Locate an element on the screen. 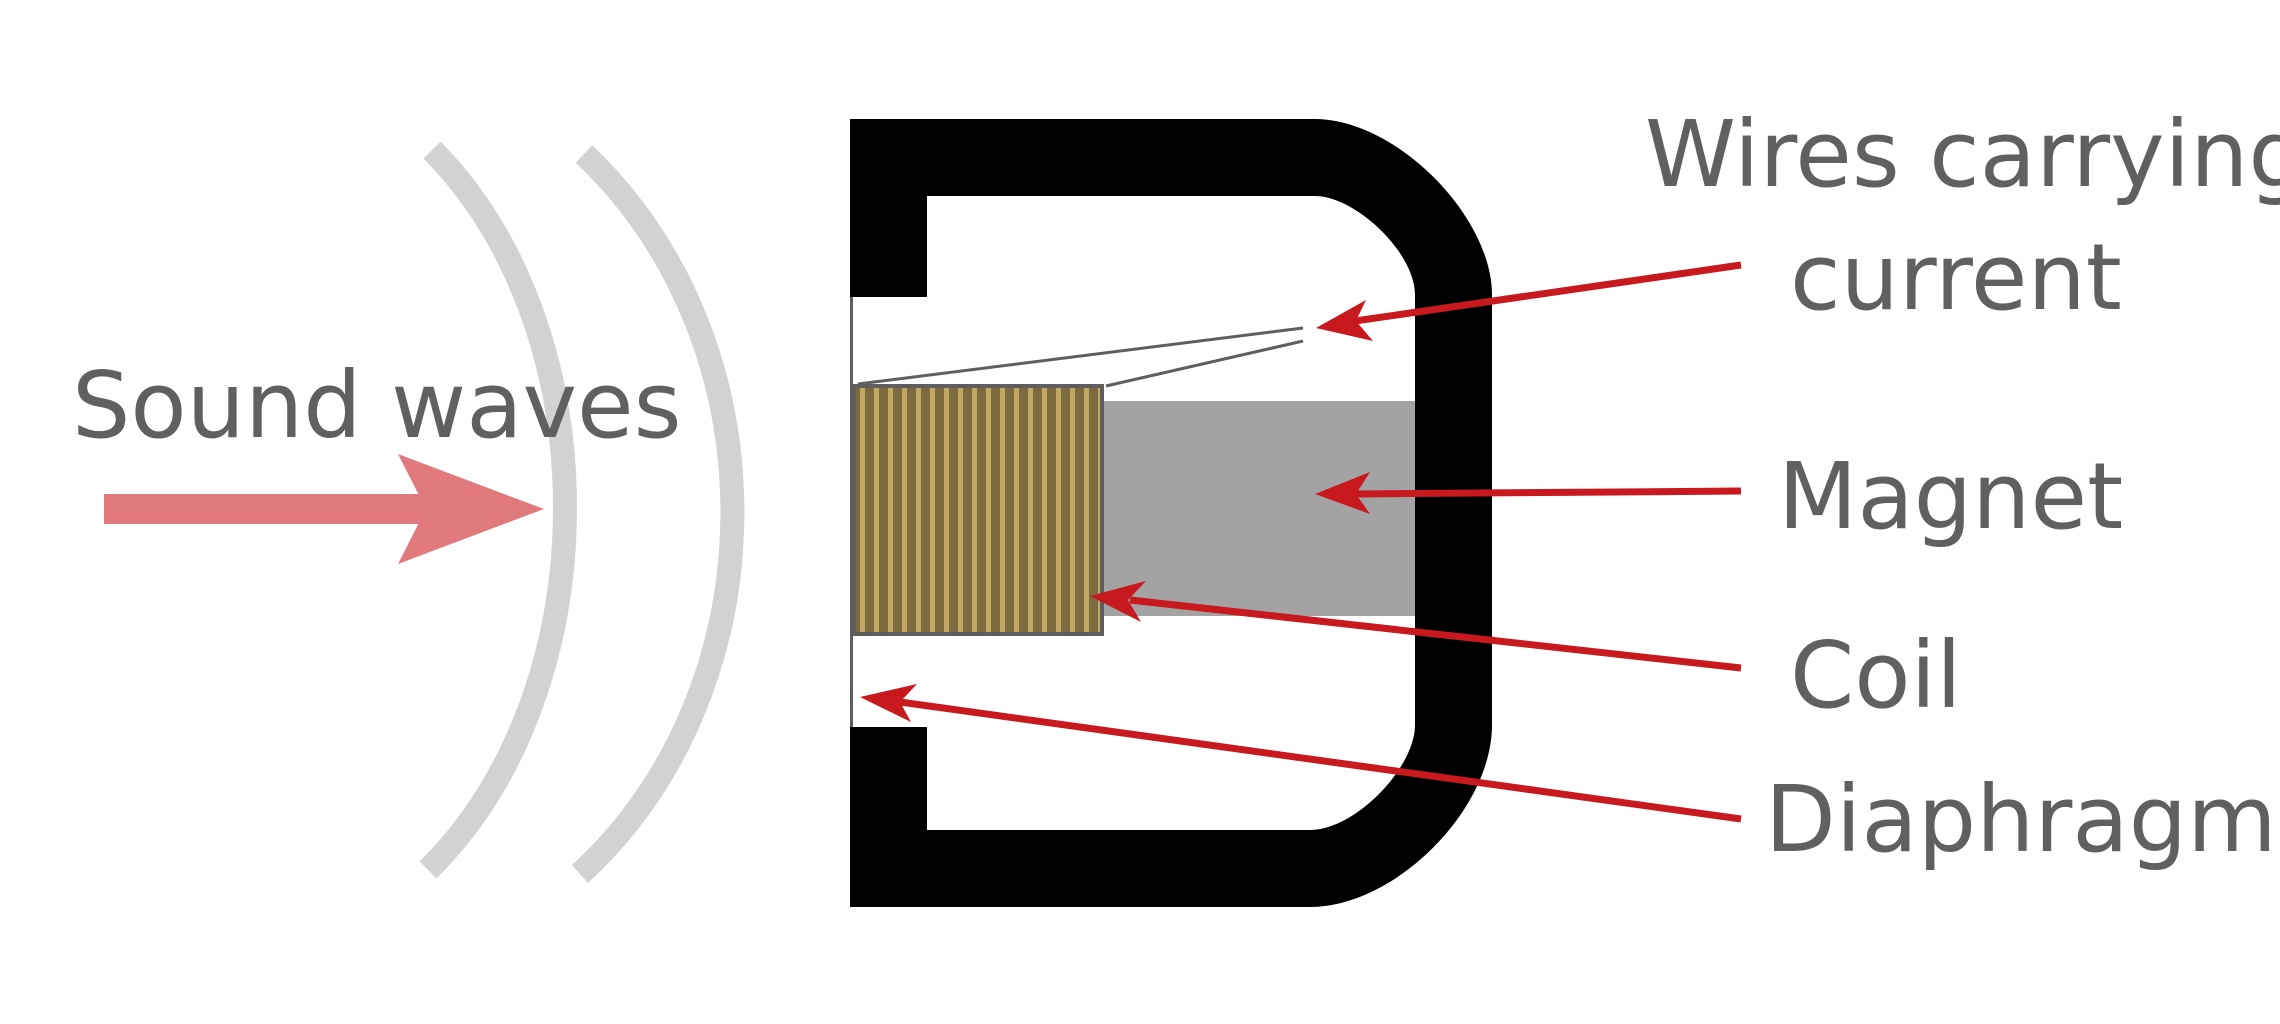  magnet is located at coordinates (1258, 508).